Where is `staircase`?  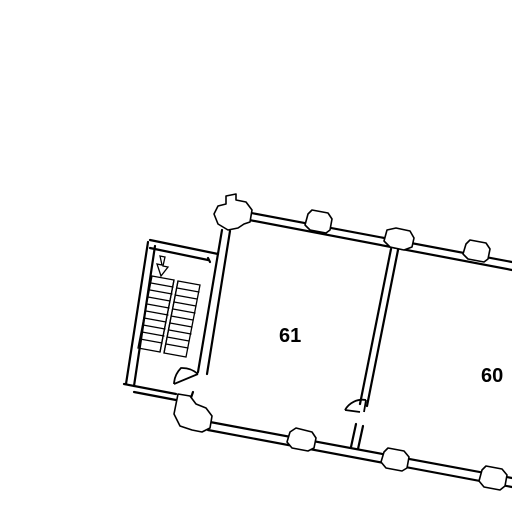
staircase is located at coordinates (169, 316).